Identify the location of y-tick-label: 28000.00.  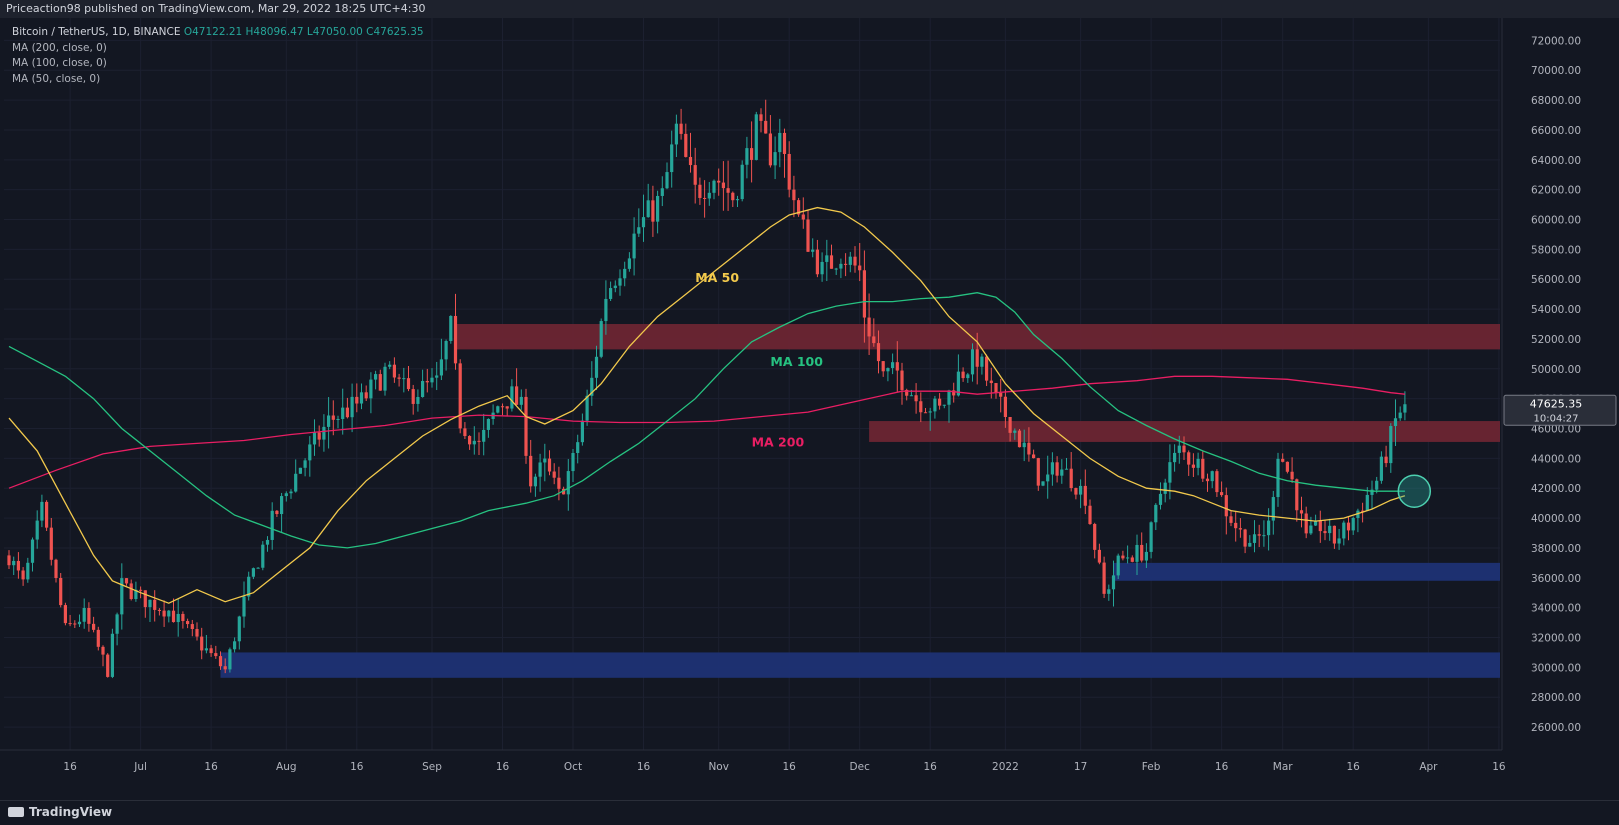
(1556, 698).